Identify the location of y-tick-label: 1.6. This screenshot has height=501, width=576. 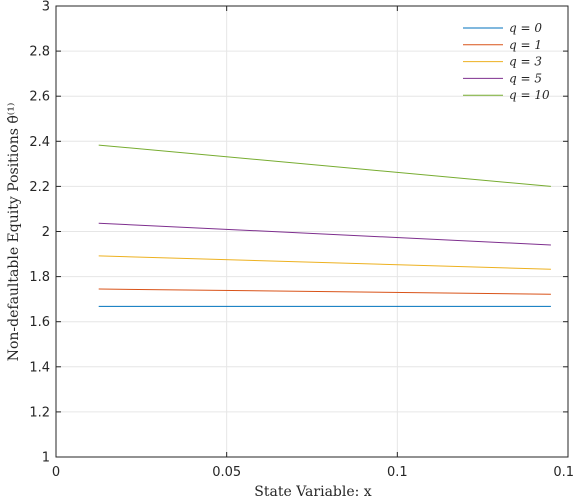
(39, 322).